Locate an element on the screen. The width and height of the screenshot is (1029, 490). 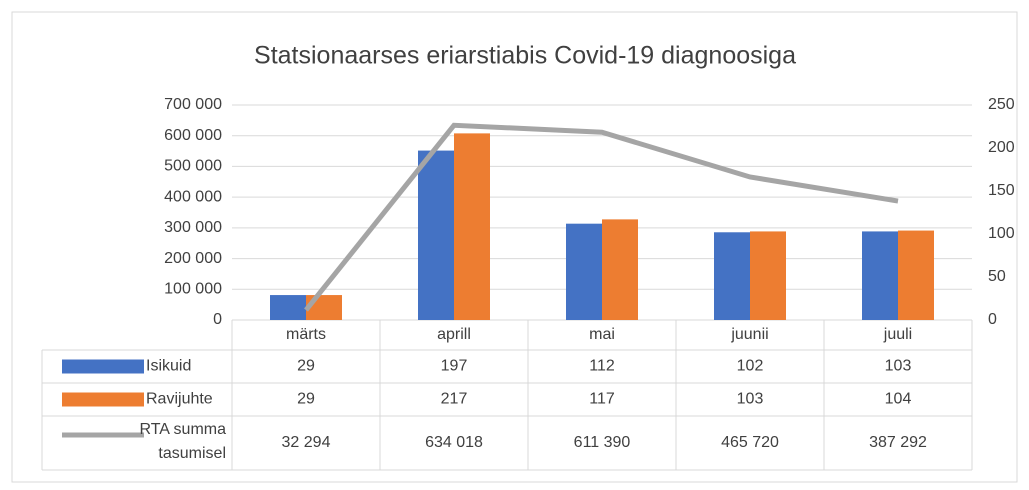
legend-label-box: RTA summa tasumisel is located at coordinates (182, 441).